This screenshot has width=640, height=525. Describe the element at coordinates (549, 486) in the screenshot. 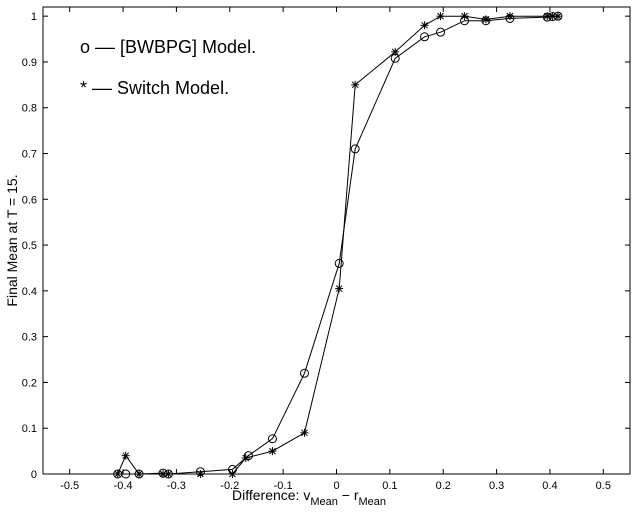

I see `x-tick-label: 0.4` at that location.